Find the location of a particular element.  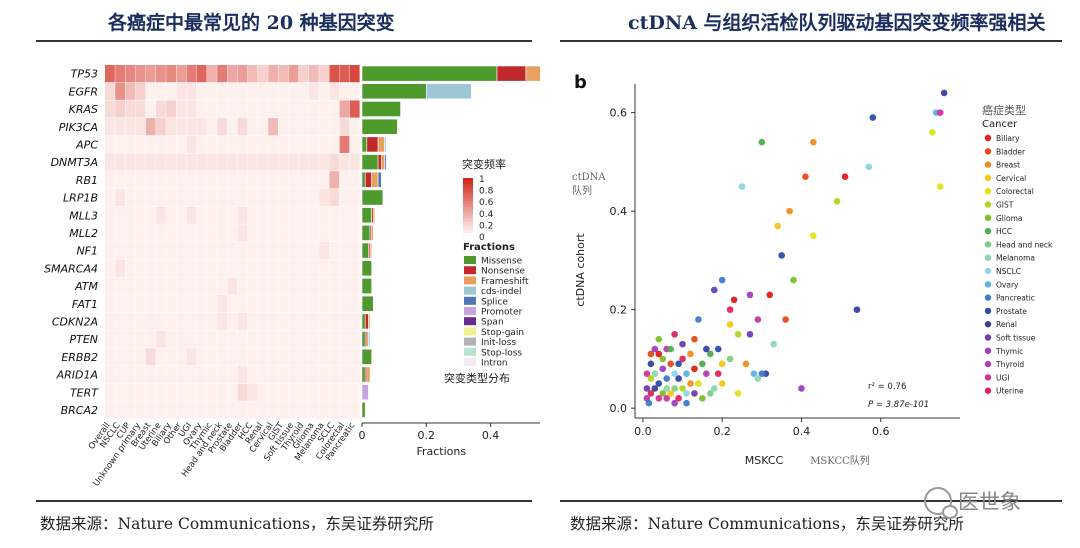

gene-label: PTEN is located at coordinates (83, 339).